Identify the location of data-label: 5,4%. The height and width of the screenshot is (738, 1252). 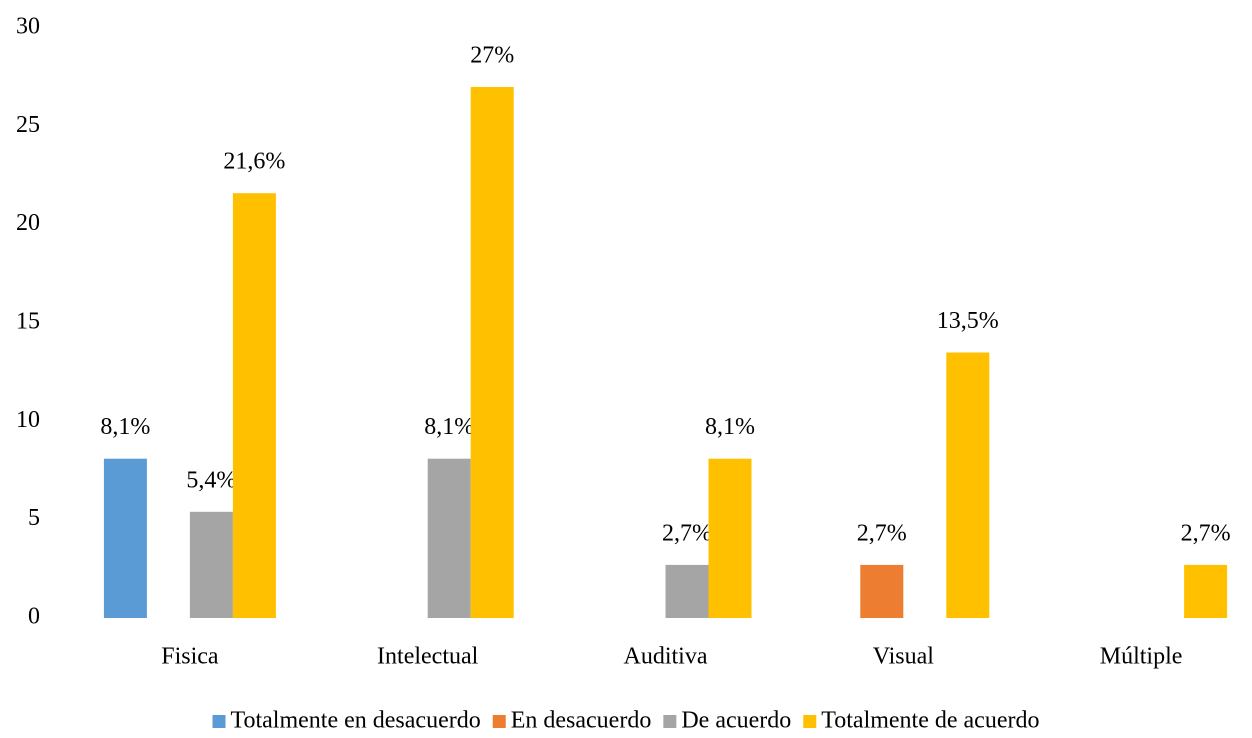
(211, 480).